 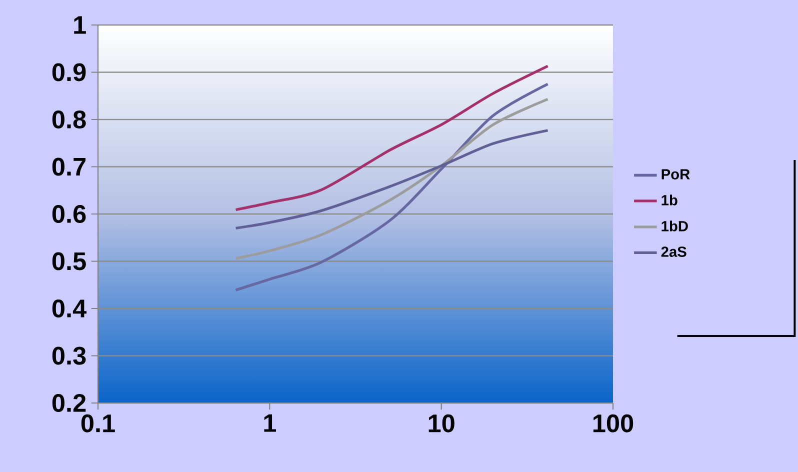 I want to click on legend-label: 2aS, so click(x=673, y=251).